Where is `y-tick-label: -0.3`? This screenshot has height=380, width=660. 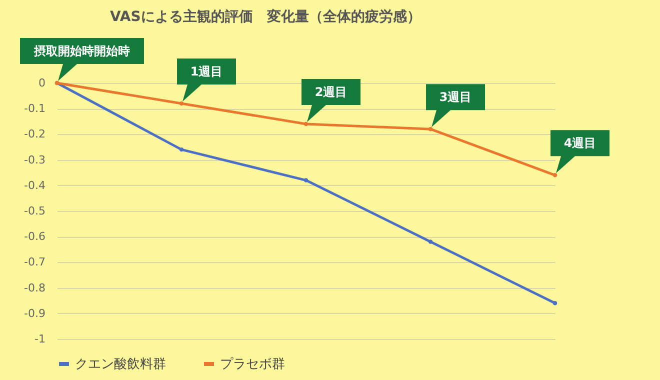 y-tick-label: -0.3 is located at coordinates (35, 159).